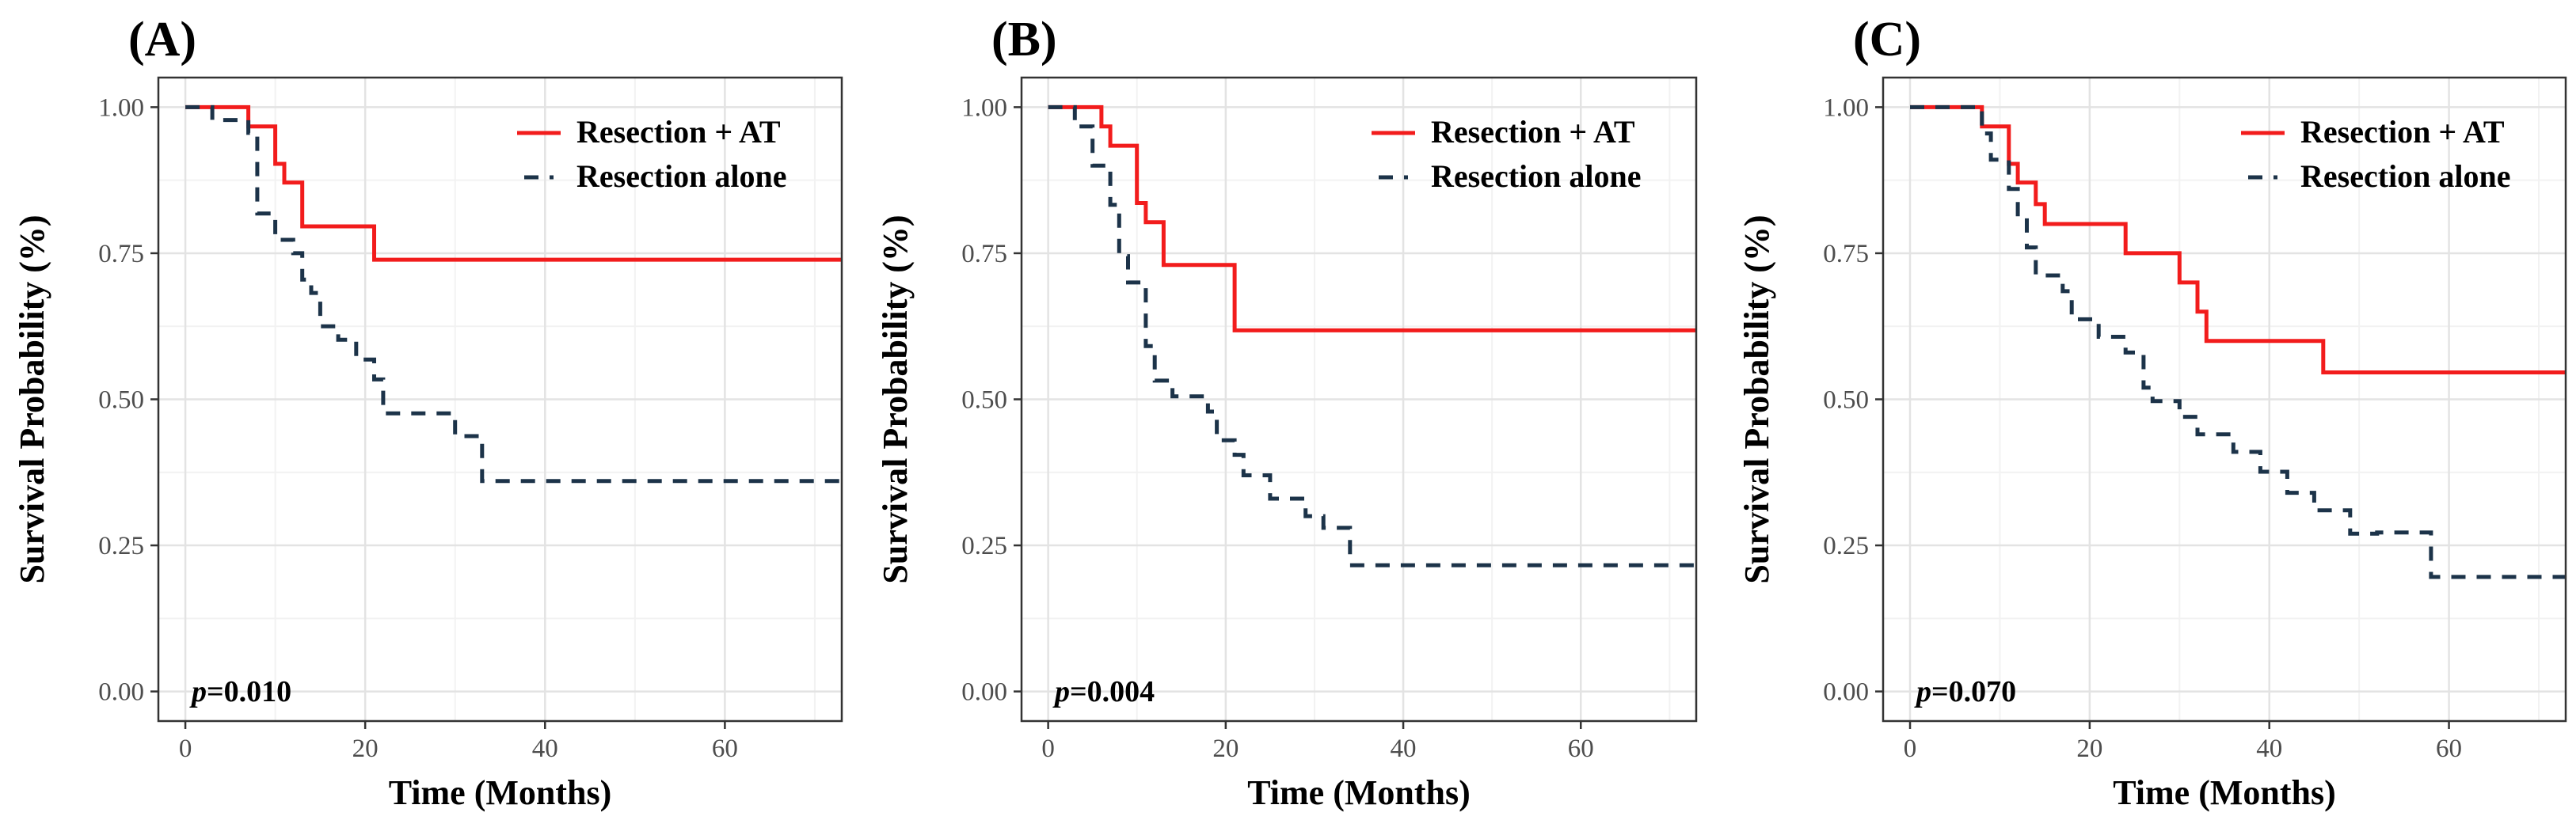 This screenshot has width=2576, height=820. I want to click on panel-label: (A), so click(162, 39).